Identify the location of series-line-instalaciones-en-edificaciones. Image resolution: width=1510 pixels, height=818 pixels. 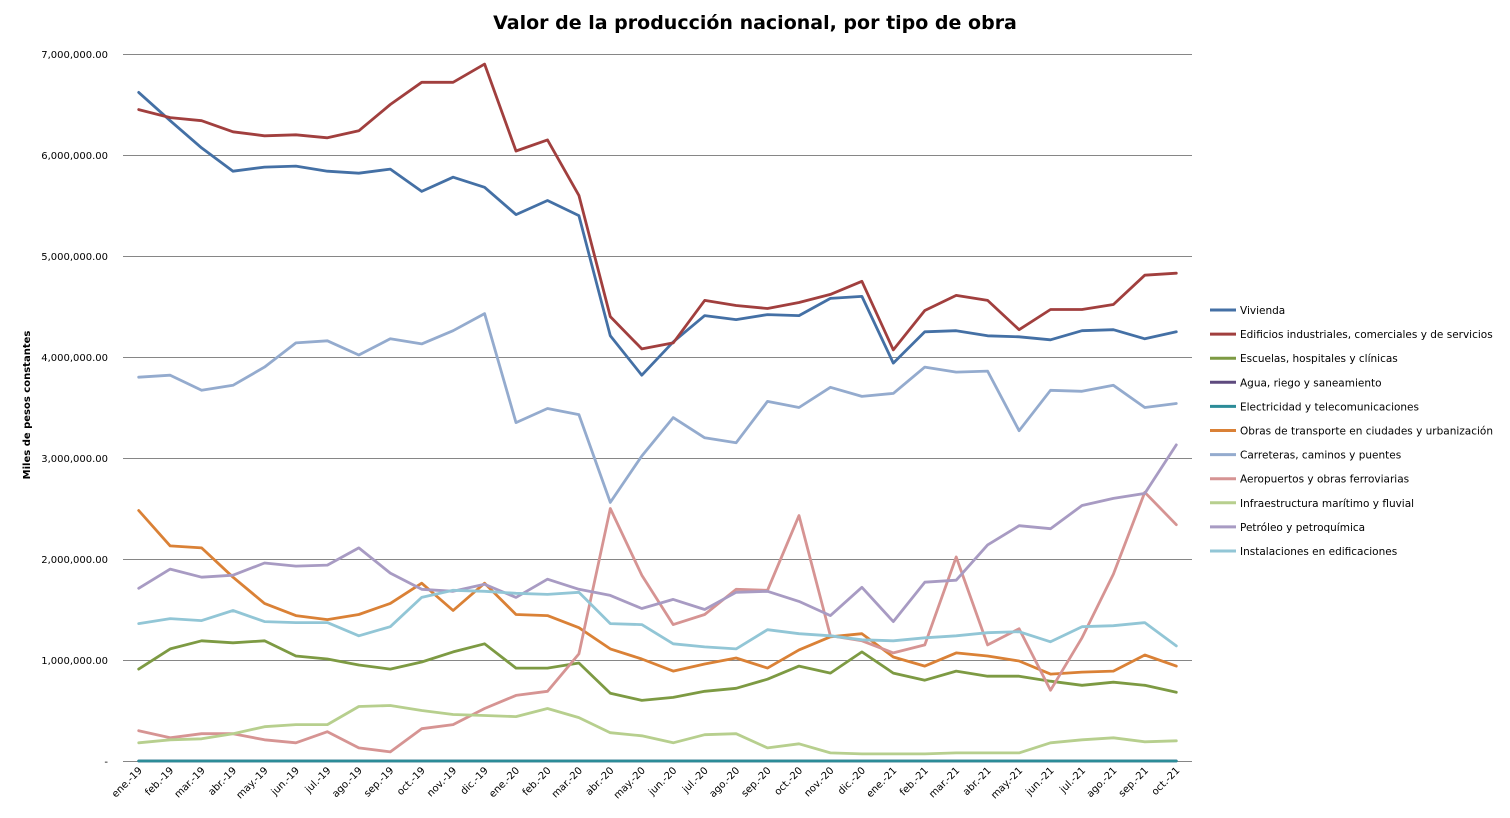
(657, 619).